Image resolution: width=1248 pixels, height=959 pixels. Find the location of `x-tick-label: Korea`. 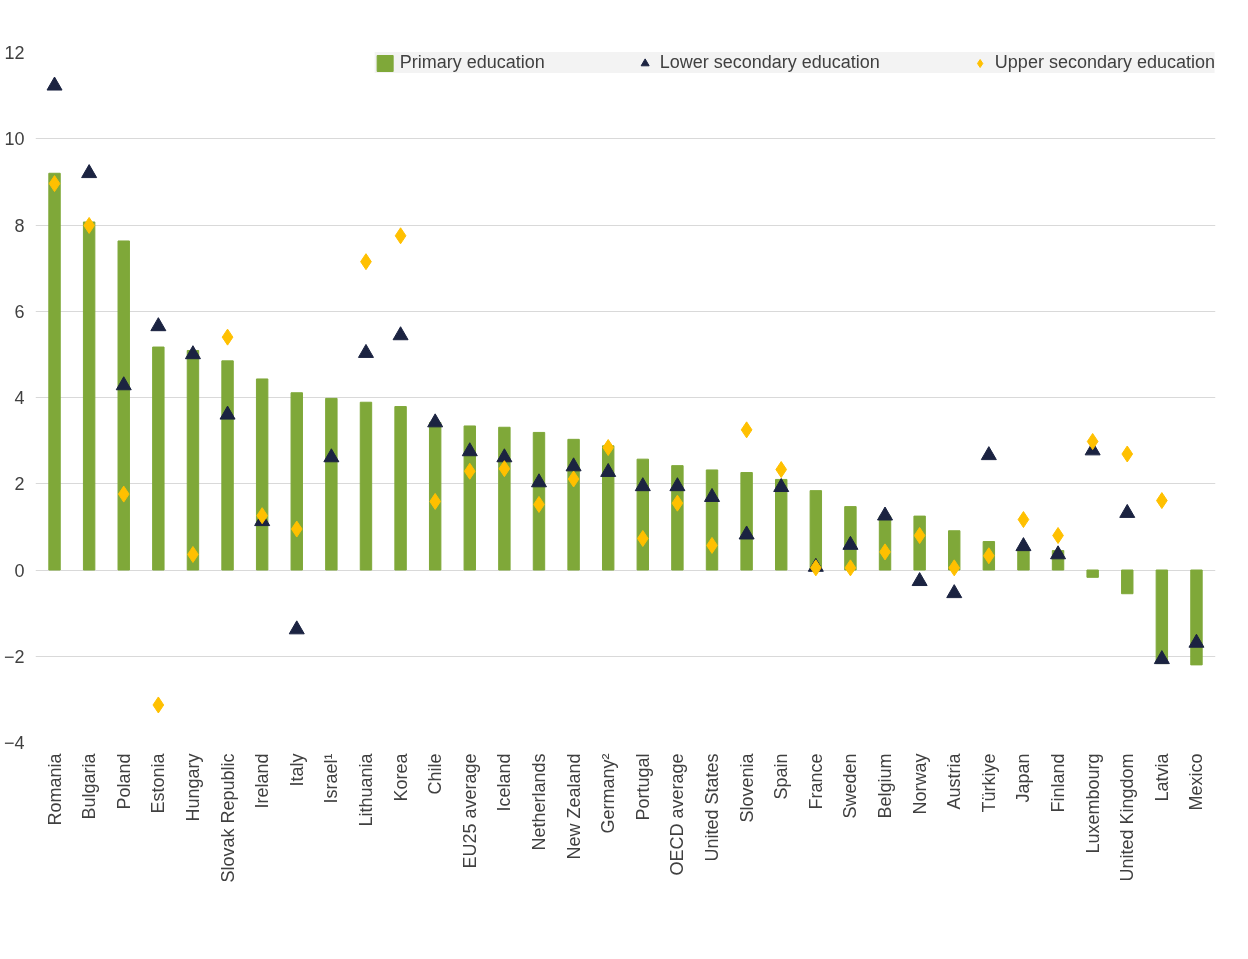

x-tick-label: Korea is located at coordinates (400, 777).